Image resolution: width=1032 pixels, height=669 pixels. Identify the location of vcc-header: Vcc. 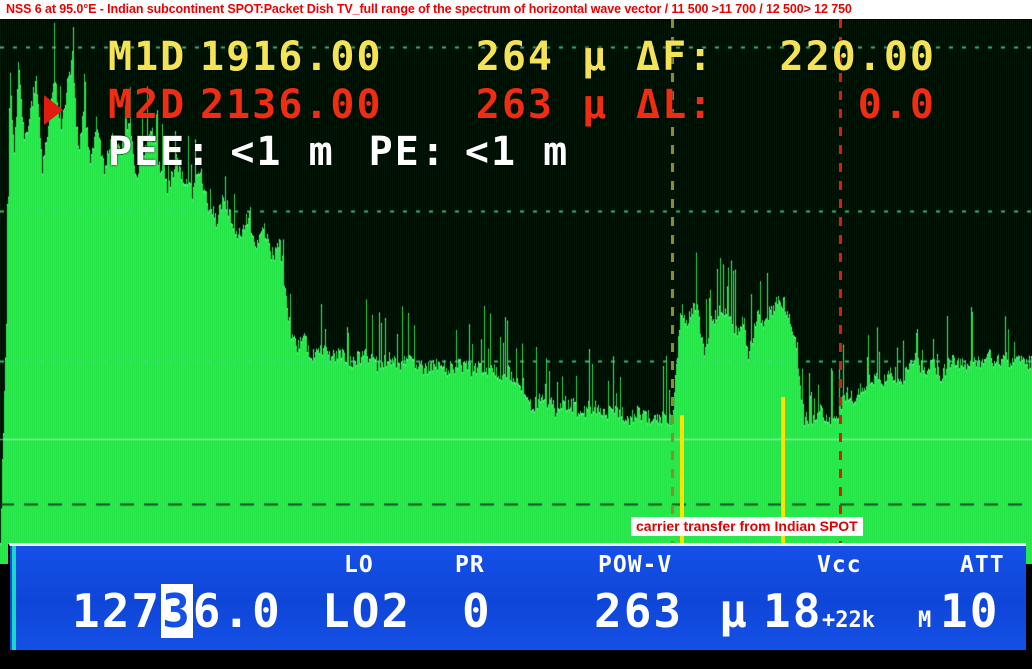
(839, 565).